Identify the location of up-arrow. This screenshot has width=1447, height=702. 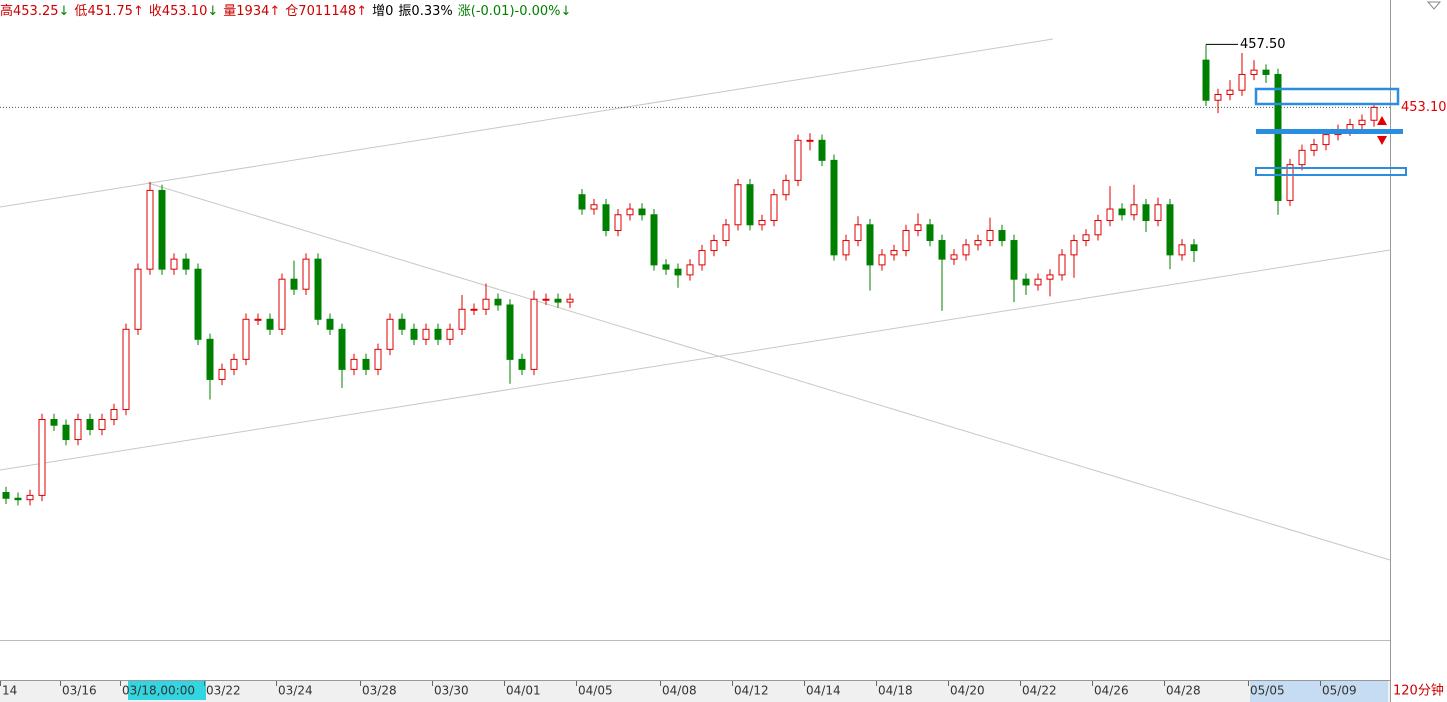
(1382, 120).